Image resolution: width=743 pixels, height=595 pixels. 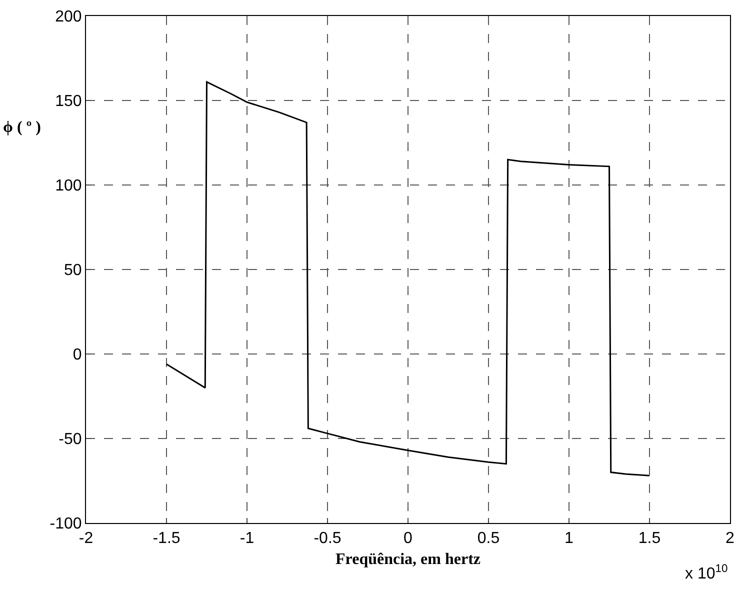 What do you see at coordinates (730, 539) in the screenshot?
I see `x-tick-label: 2` at bounding box center [730, 539].